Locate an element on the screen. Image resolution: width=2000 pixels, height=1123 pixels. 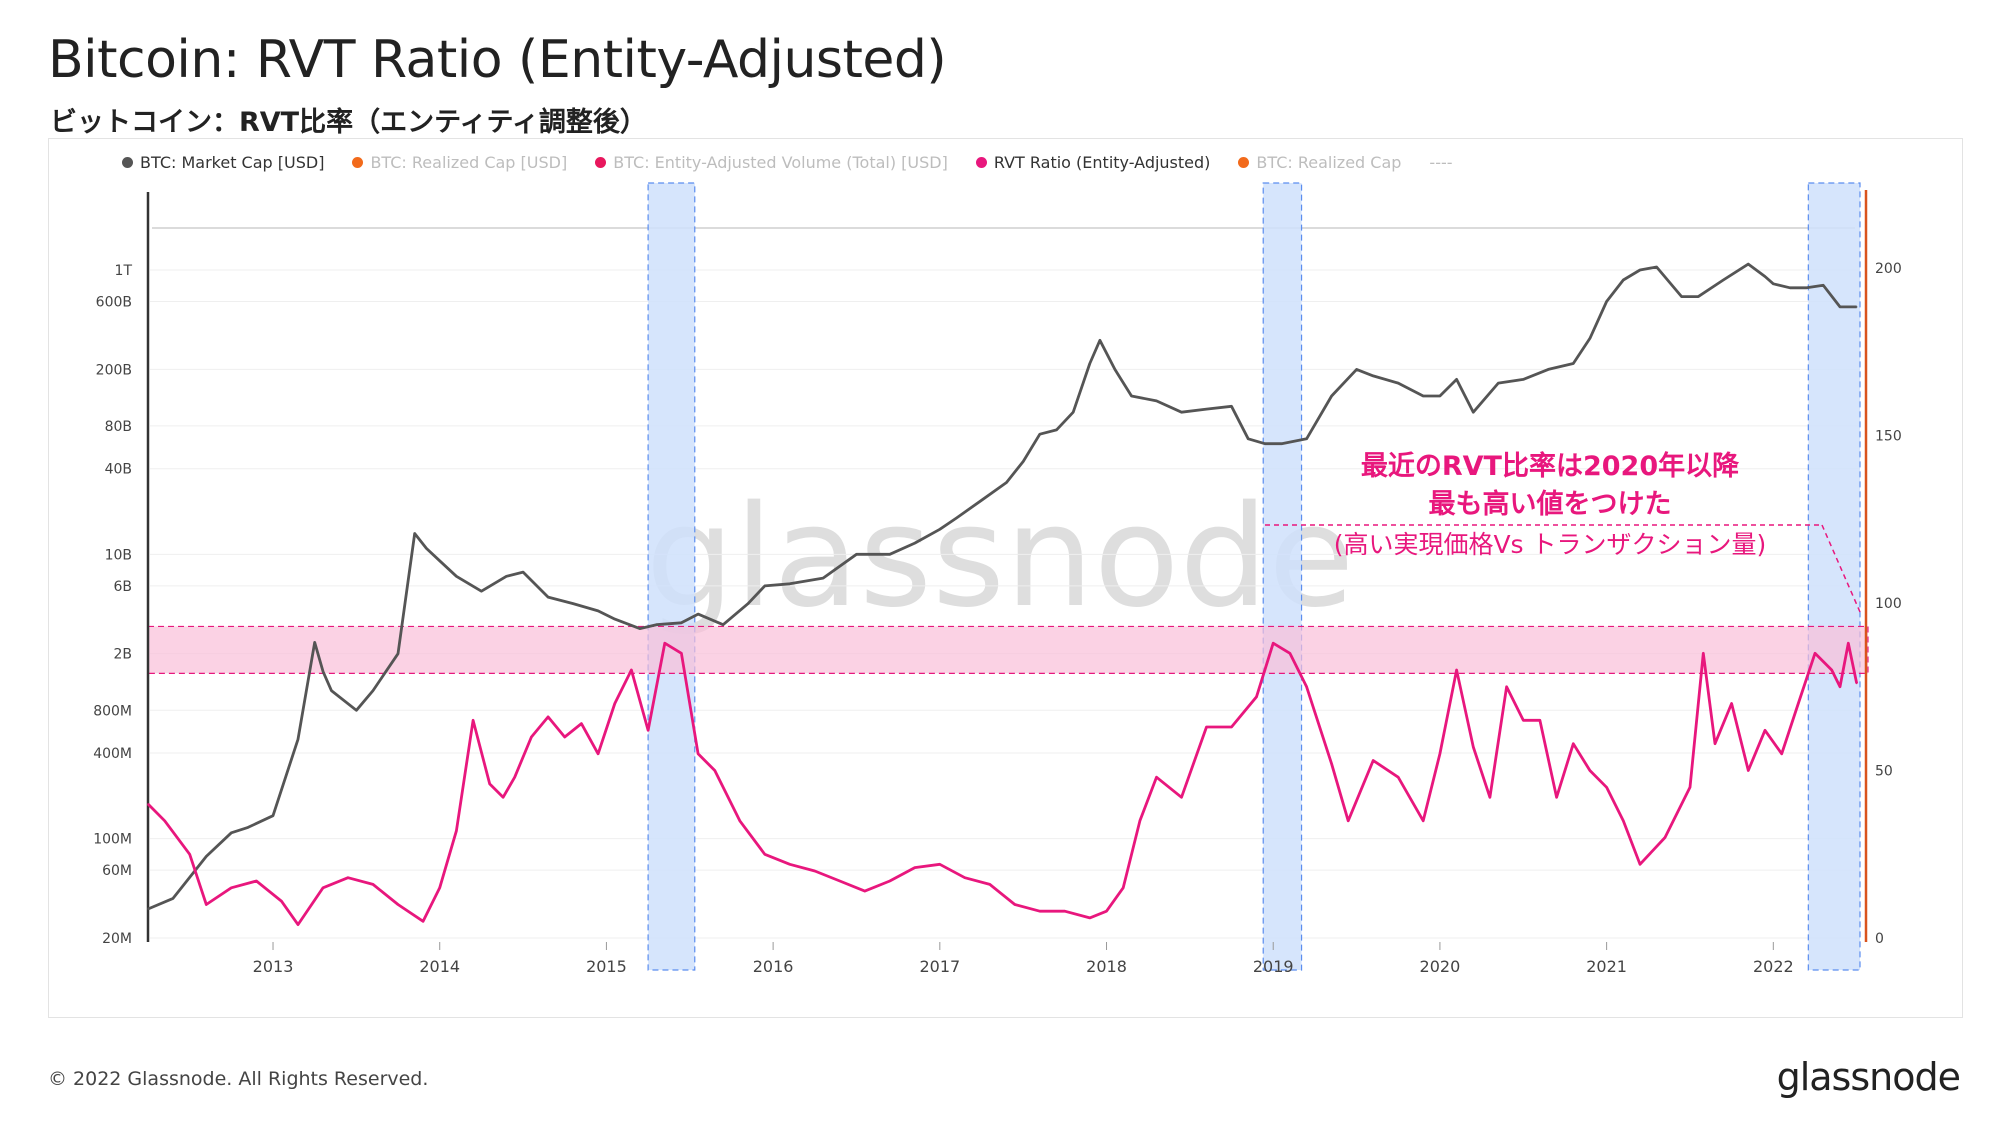
highlight-period is located at coordinates (671, 576).